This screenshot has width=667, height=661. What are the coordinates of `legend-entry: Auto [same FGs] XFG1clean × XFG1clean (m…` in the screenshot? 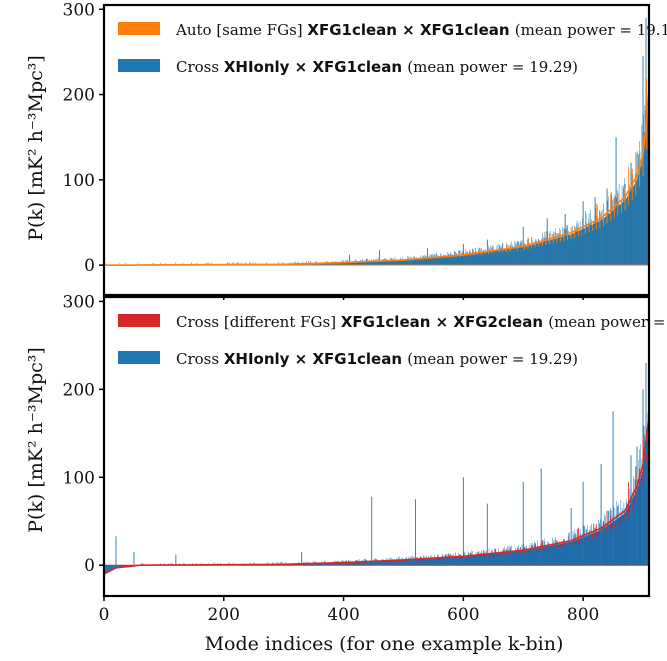 It's located at (421, 30).